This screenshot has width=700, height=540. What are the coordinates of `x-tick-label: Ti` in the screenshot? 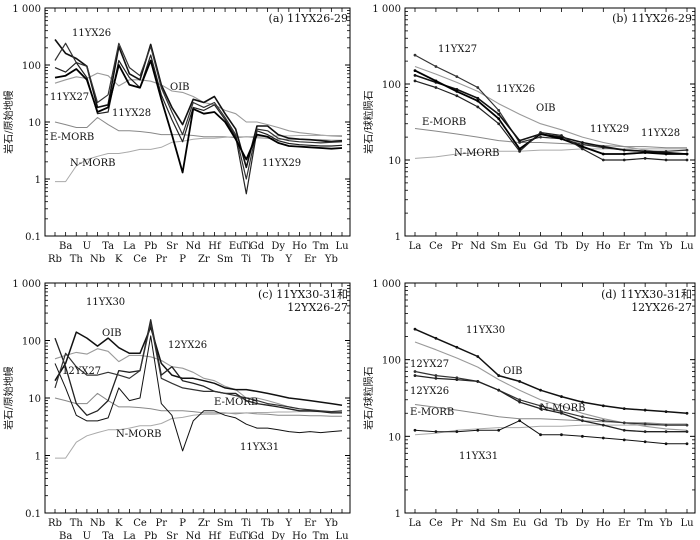 It's located at (246, 523).